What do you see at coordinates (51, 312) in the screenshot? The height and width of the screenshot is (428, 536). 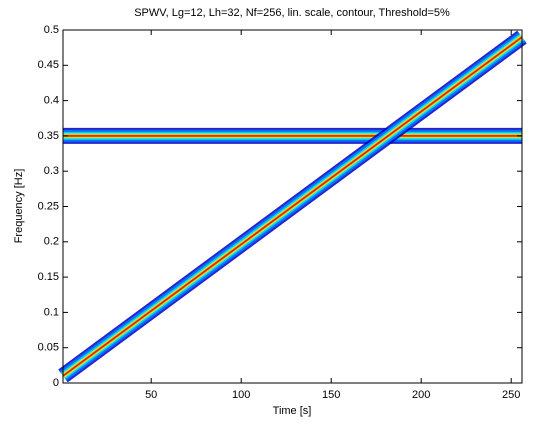 I see `y-tick-label: 0.1` at bounding box center [51, 312].